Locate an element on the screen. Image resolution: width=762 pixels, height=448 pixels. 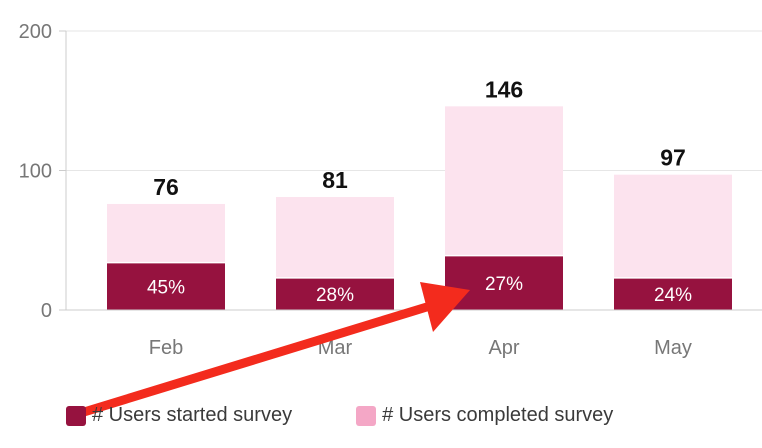
bar-percent-label-apr: 27% is located at coordinates (504, 284).